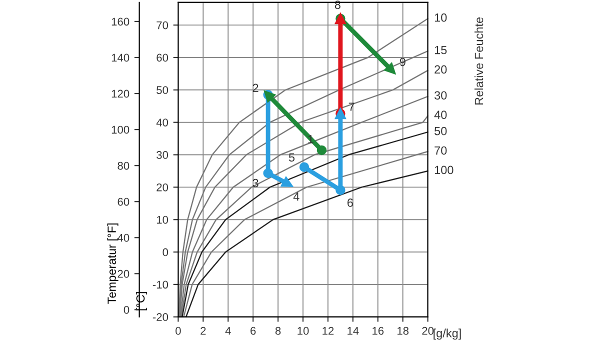  What do you see at coordinates (162, 25) in the screenshot?
I see `y-tick-label: 70` at bounding box center [162, 25].